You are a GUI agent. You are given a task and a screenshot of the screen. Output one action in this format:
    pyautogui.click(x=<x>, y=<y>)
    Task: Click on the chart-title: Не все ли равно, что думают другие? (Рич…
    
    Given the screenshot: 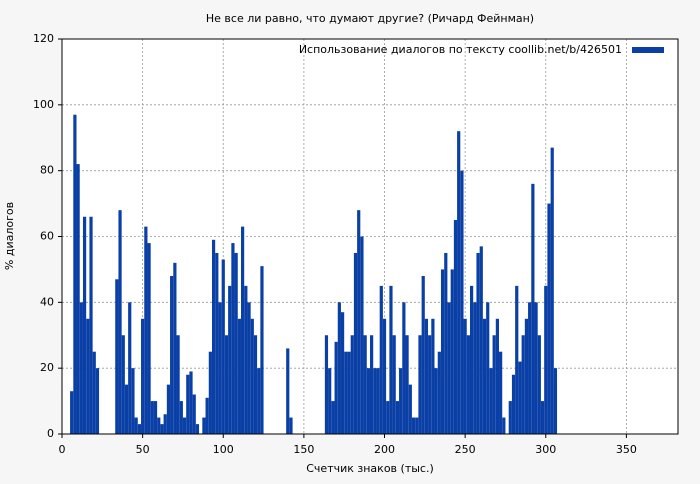 What is the action you would take?
    pyautogui.click(x=370, y=18)
    